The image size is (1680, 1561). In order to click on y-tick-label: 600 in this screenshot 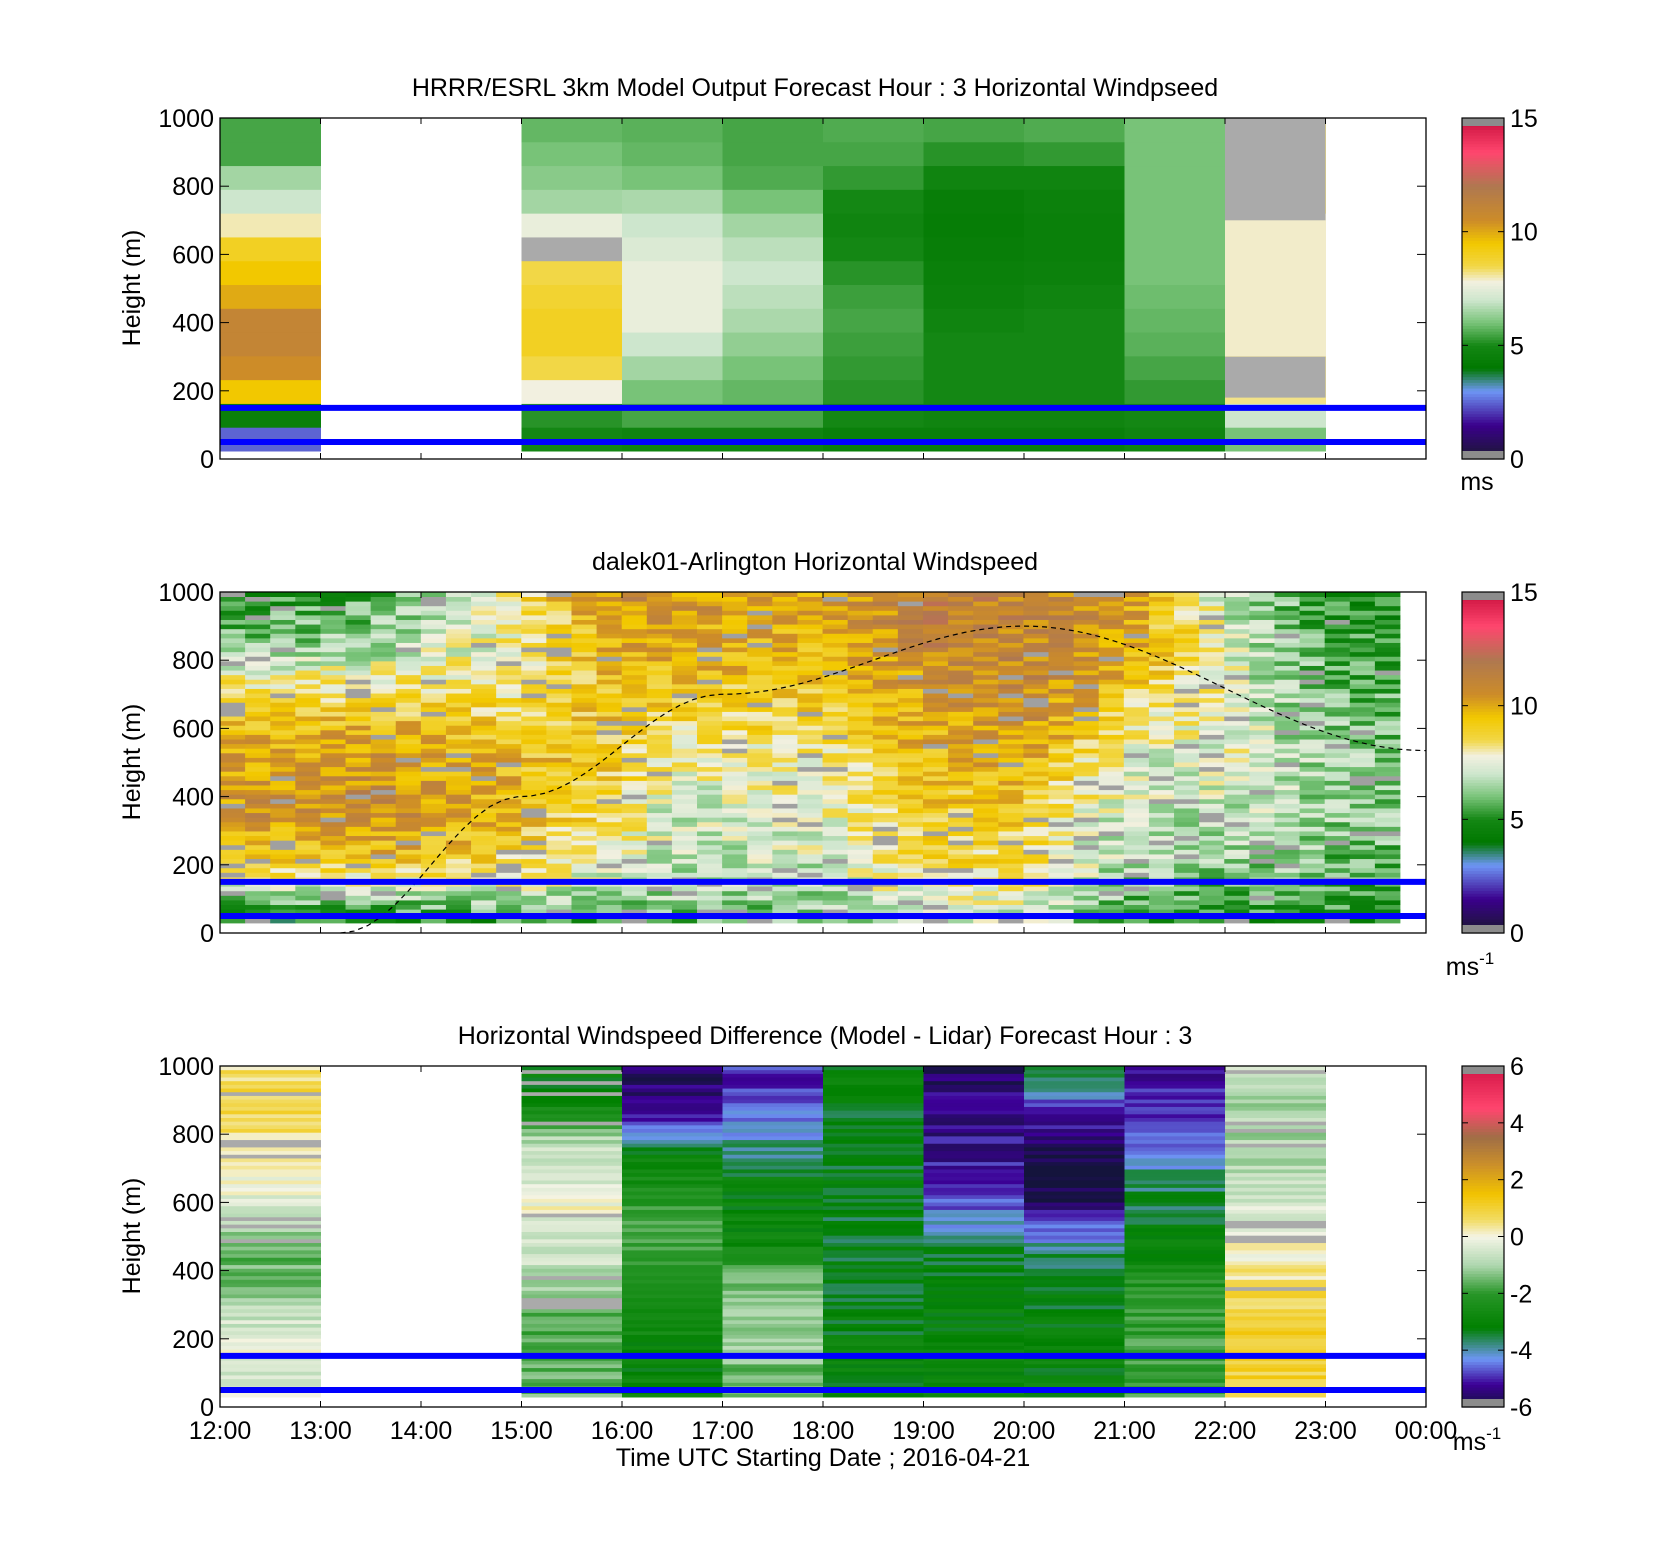, I will do `click(193, 1203)`.